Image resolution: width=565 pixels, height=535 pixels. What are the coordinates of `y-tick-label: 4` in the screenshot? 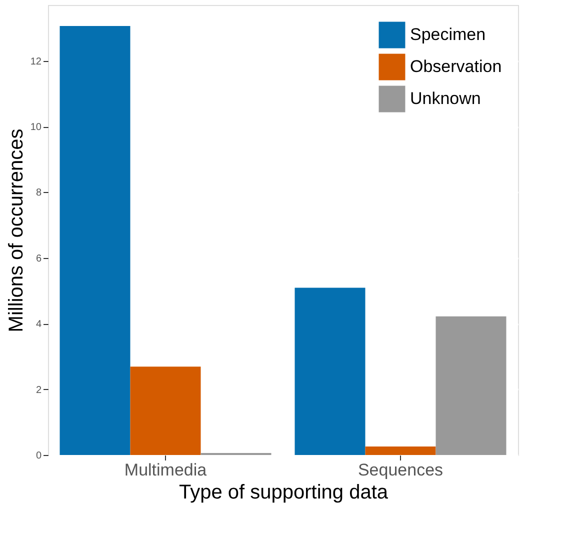 It's located at (39, 324).